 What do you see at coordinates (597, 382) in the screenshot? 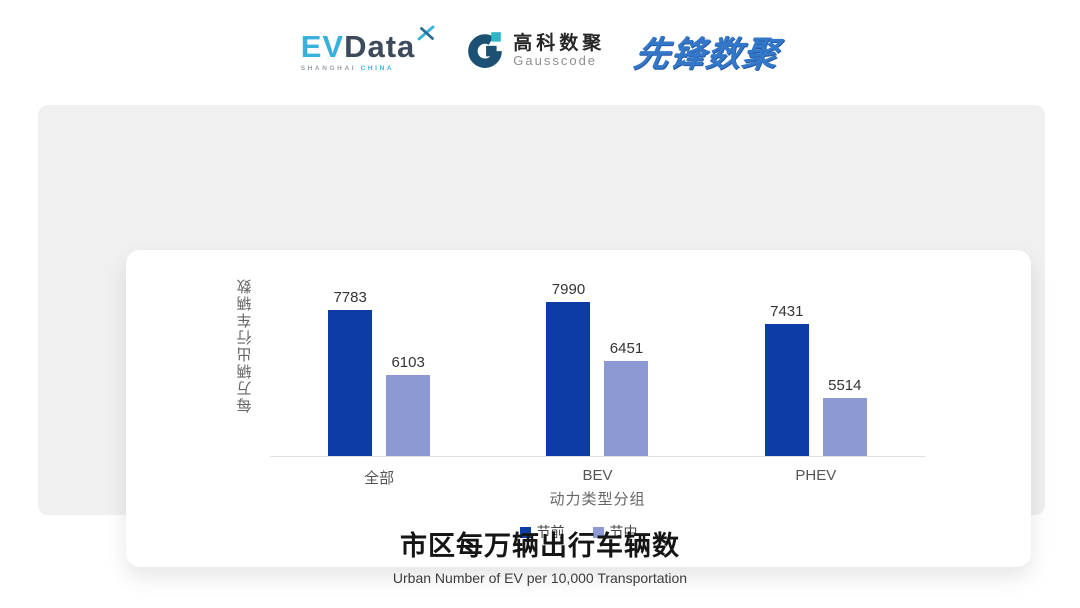
I see `bar-group-BEV: 7990 6451 BEV` at bounding box center [597, 382].